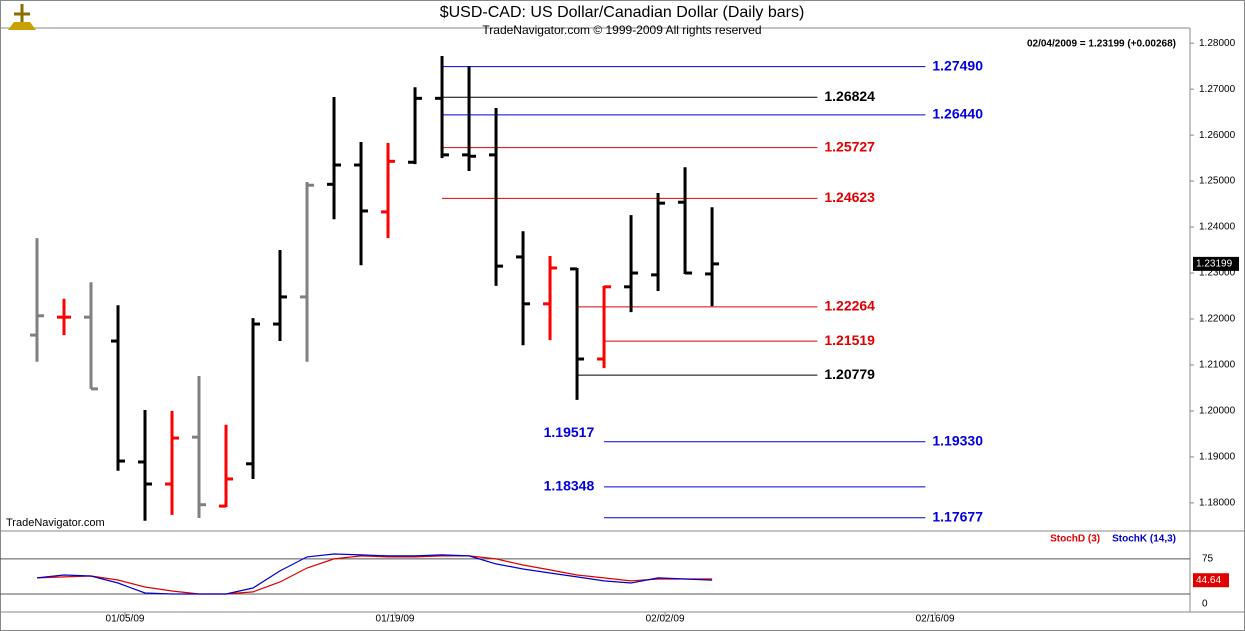  I want to click on price-label: 1.23199, so click(1214, 264).